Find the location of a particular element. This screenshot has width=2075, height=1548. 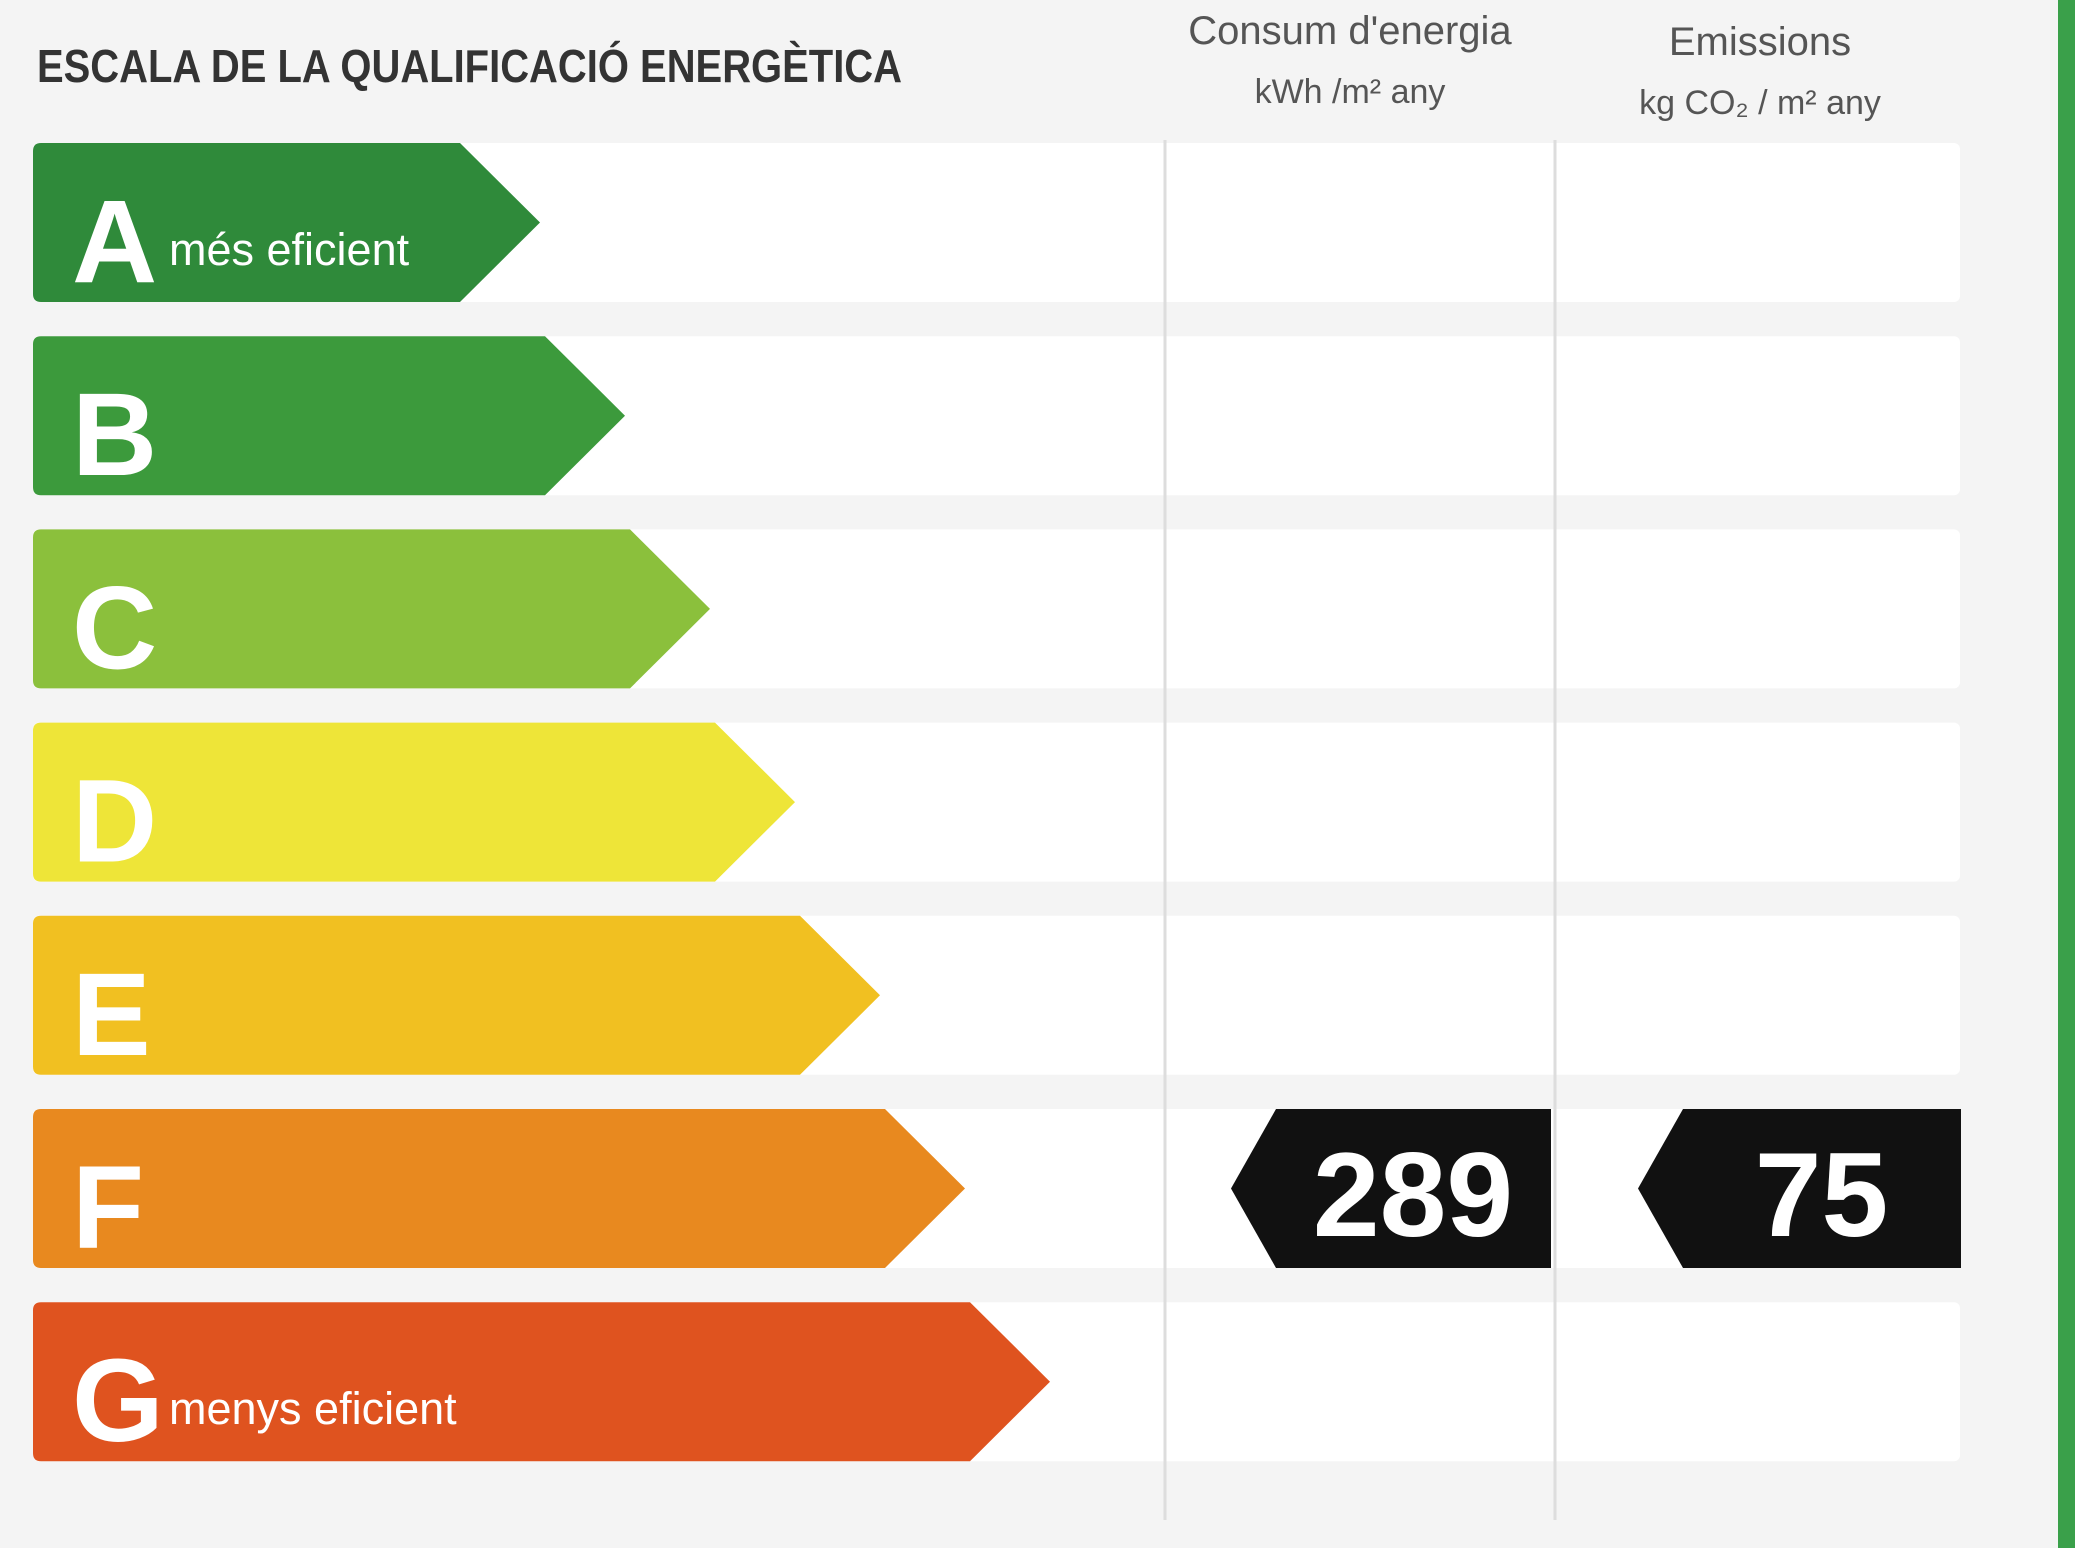

green-border is located at coordinates (2066, 774).